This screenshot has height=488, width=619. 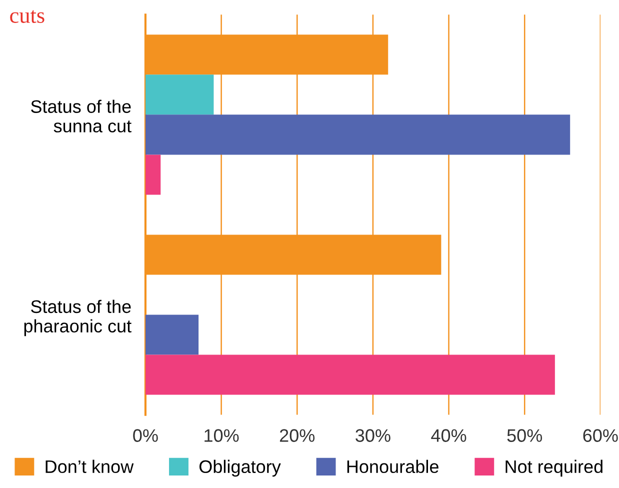 I want to click on x-tick-label: 20%, so click(x=297, y=435).